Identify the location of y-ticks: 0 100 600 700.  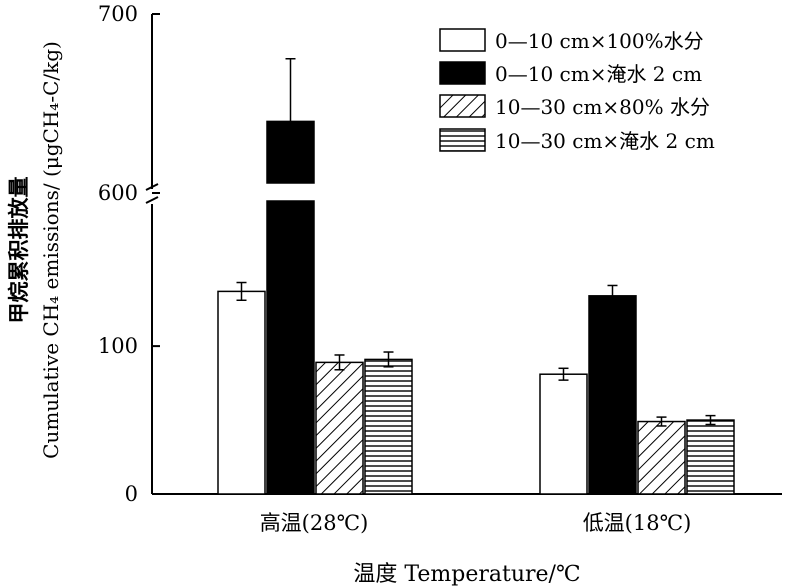
(129, 254).